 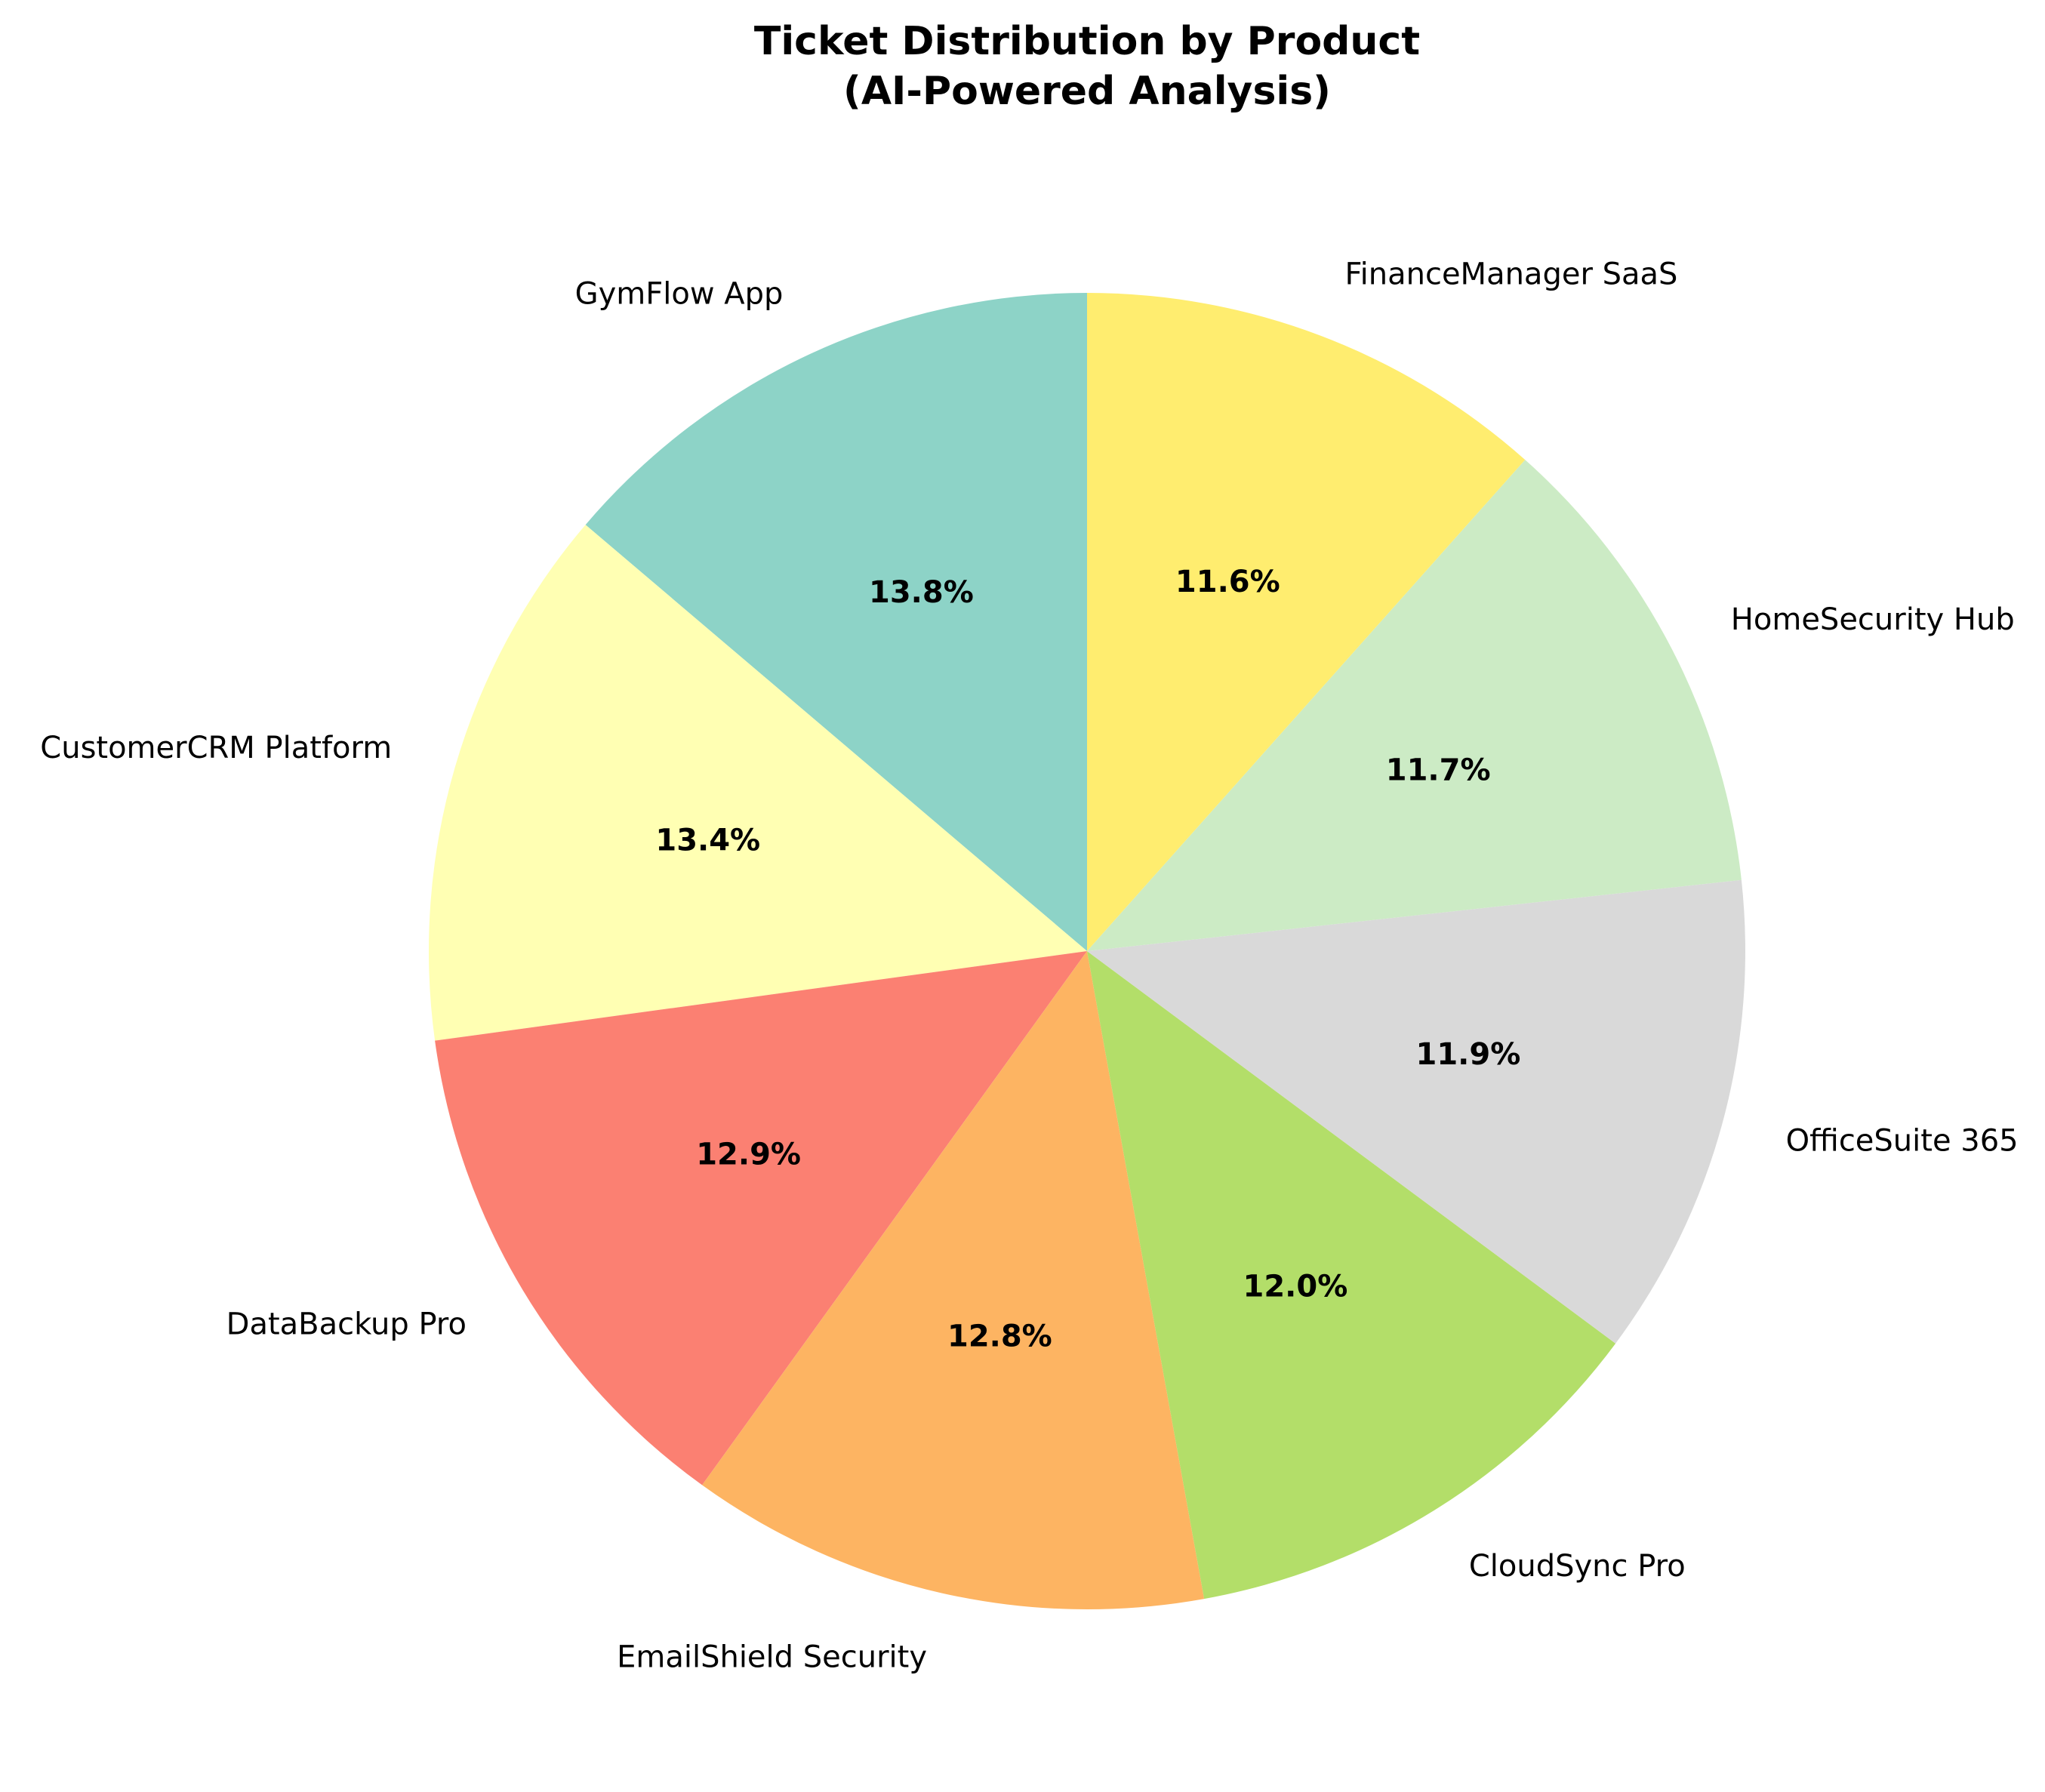 I want to click on slice-percent-5: 11.9%, so click(x=1468, y=1055).